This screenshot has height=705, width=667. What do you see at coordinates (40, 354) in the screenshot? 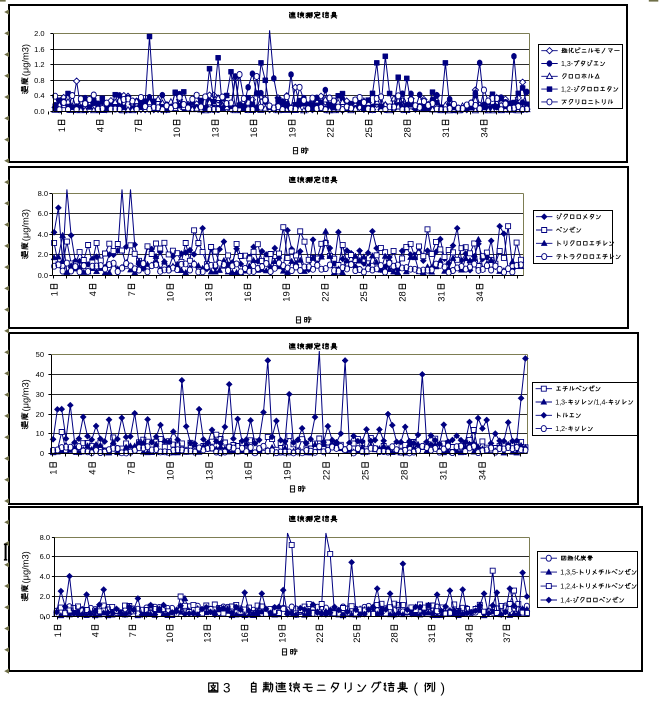
I see `svg-text: 50` at bounding box center [40, 354].